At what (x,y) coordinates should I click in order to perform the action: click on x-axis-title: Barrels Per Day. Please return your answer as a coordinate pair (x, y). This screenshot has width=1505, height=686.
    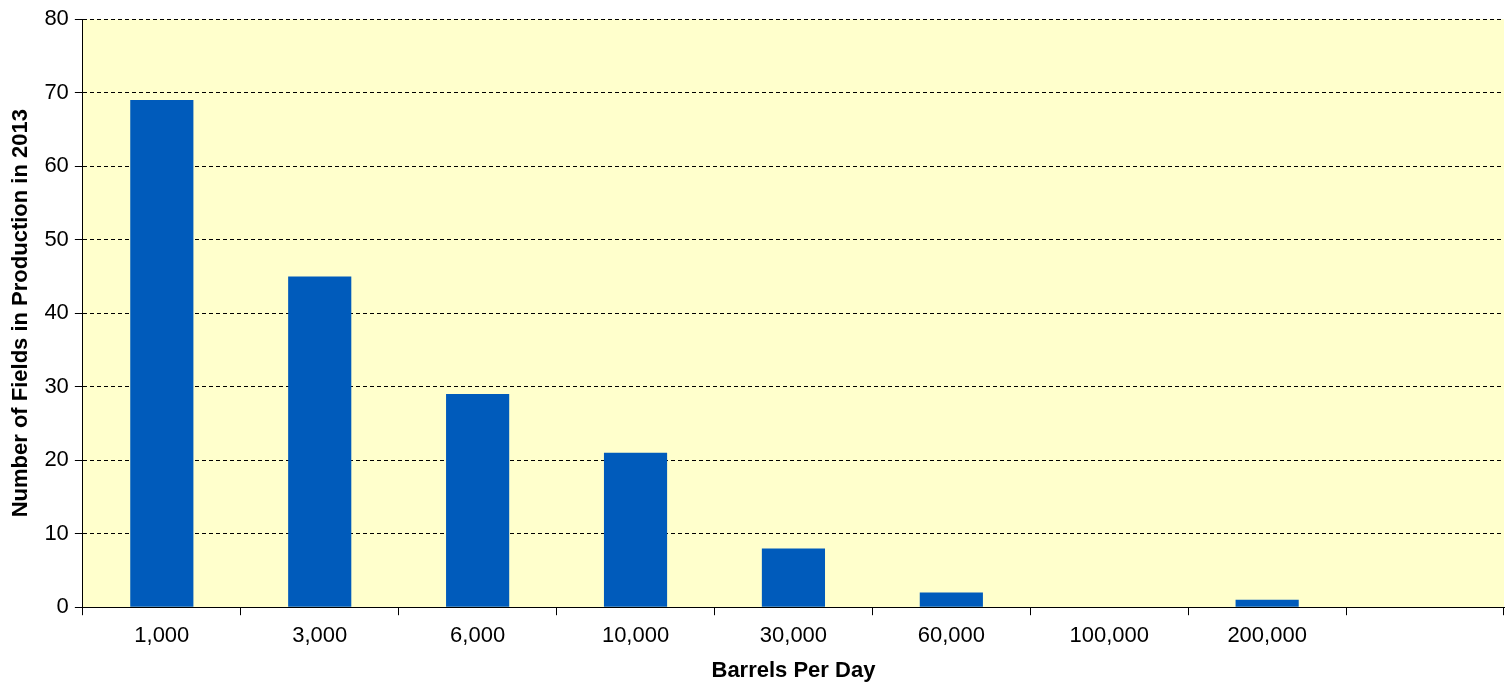
    Looking at the image, I should click on (794, 669).